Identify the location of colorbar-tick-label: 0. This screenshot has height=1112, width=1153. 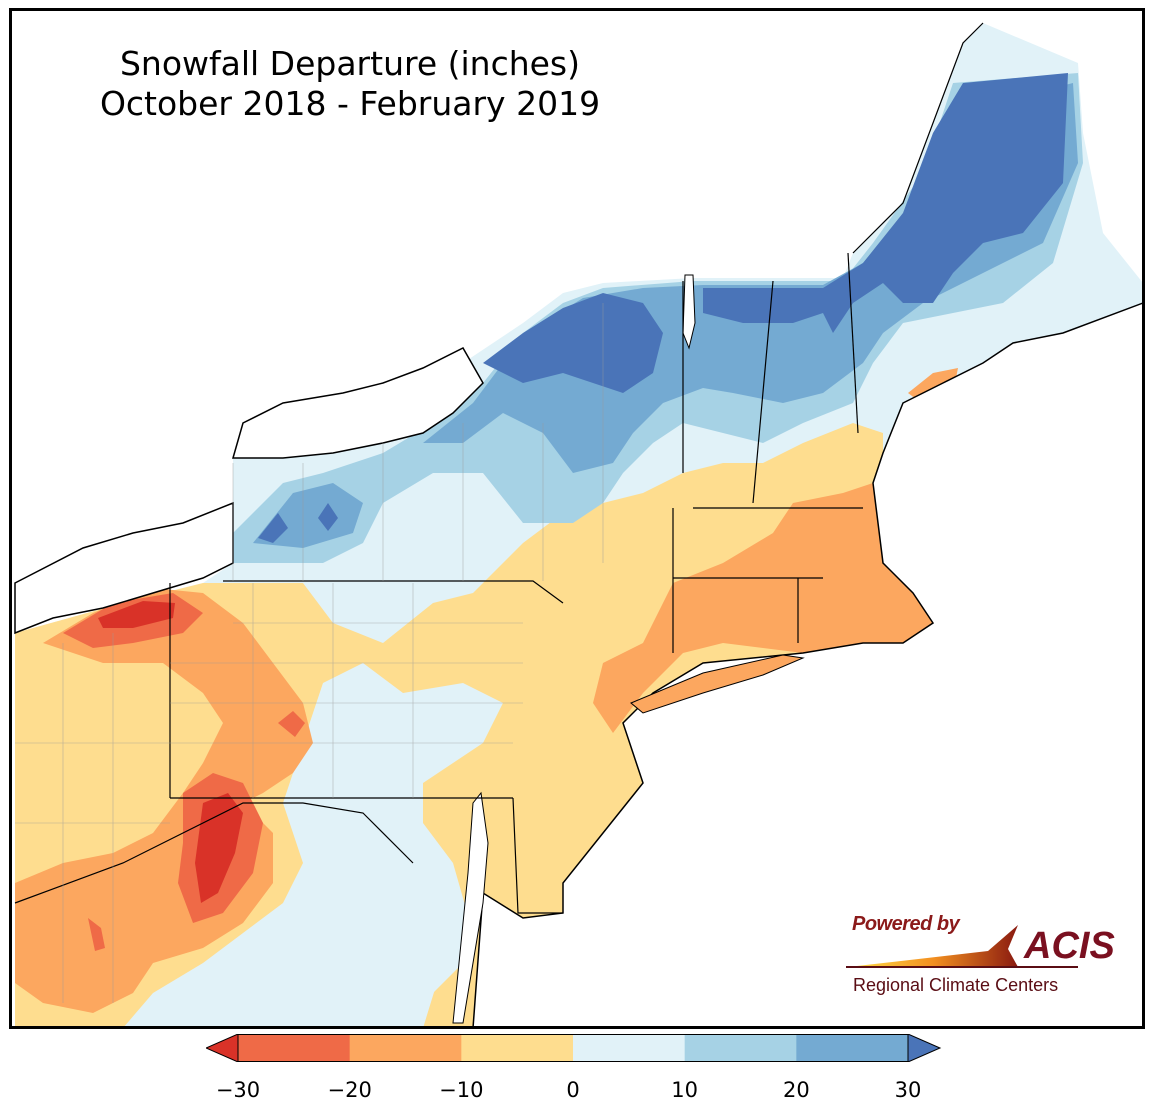
(573, 1090).